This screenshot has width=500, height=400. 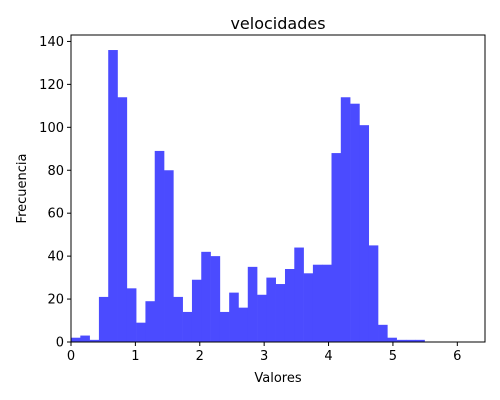 What do you see at coordinates (277, 23) in the screenshot?
I see `chart-title: velocidades` at bounding box center [277, 23].